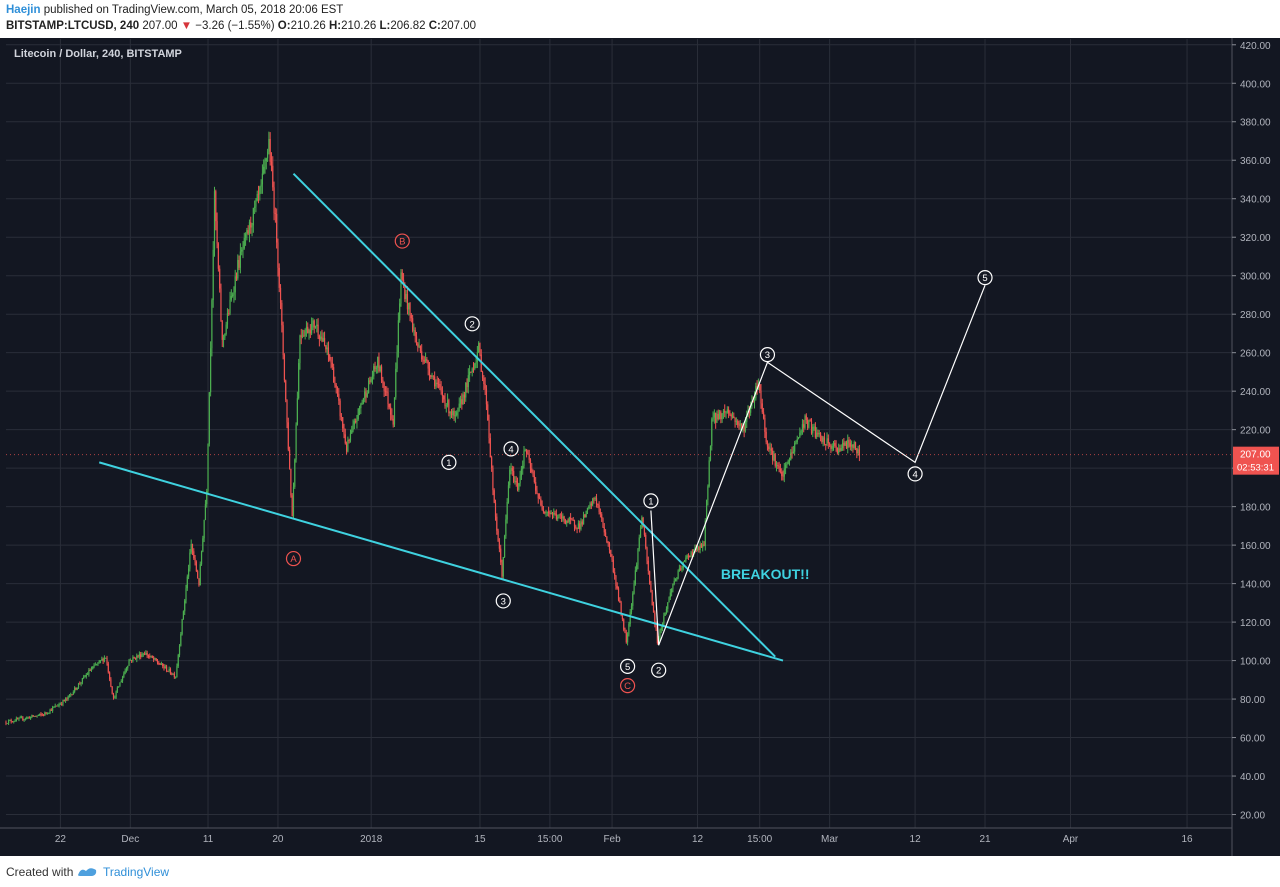 The image size is (1280, 887). Describe the element at coordinates (818, 465) in the screenshot. I see `wave-projection-path` at that location.